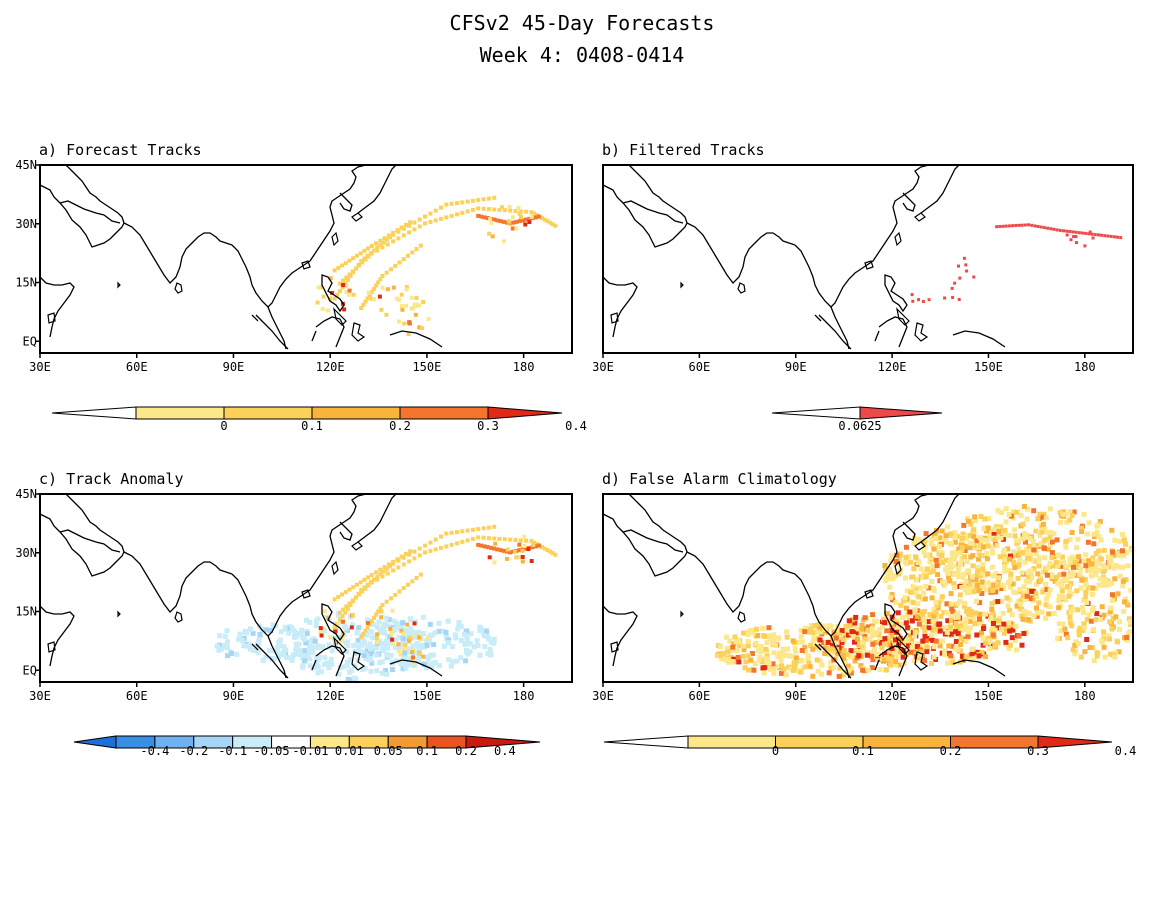  I want to click on lat-tick-label: 45N, so click(26, 494).